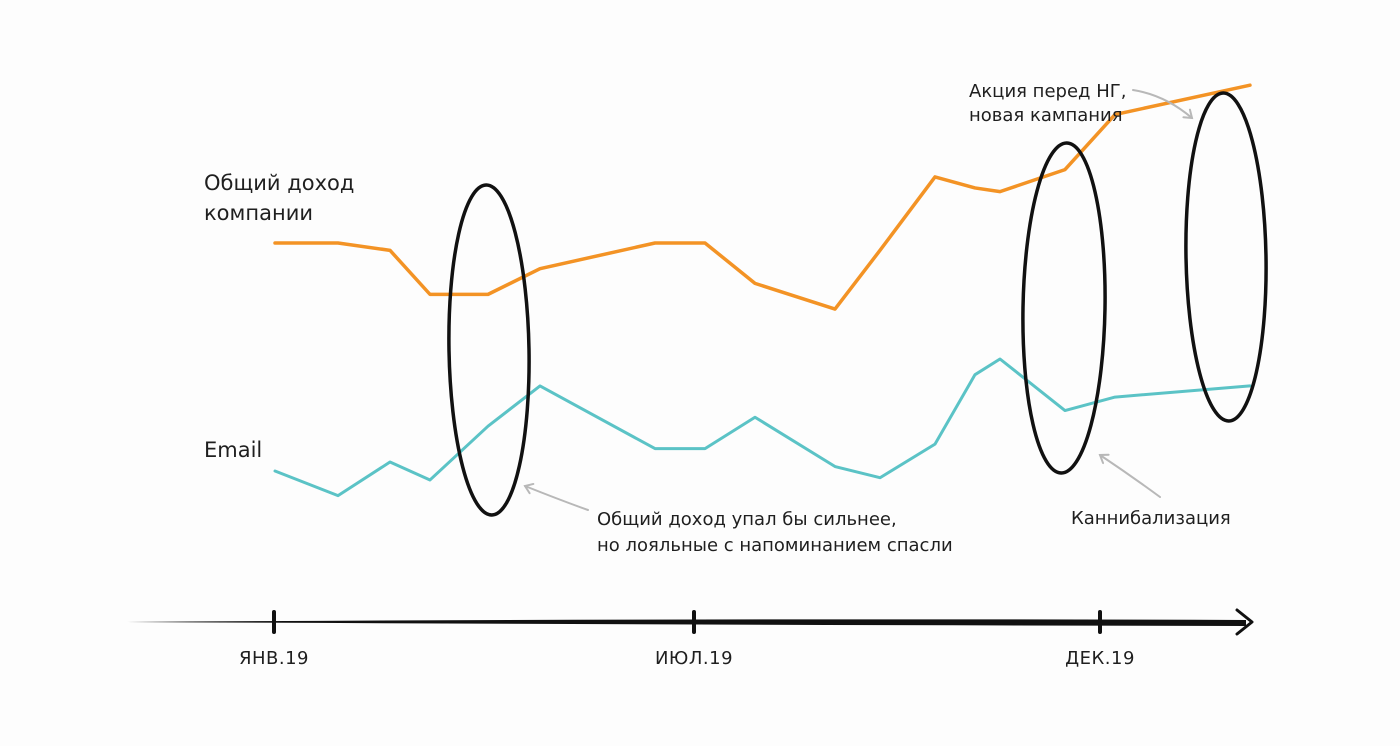 The height and width of the screenshot is (746, 1400). Describe the element at coordinates (279, 183) in the screenshot. I see `series-label-revenue-line1: Общий доход` at that location.